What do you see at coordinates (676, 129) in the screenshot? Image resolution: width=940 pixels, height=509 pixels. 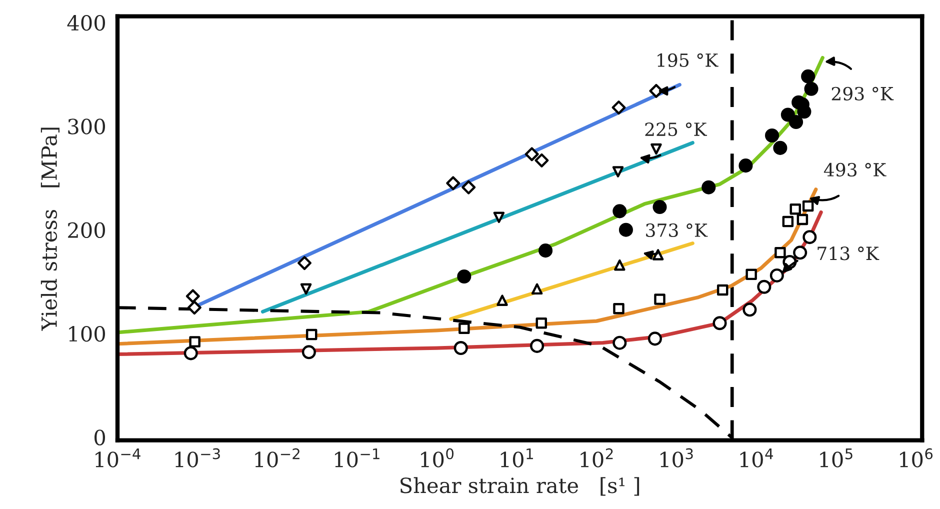 I see `annotation: 225 °K` at bounding box center [676, 129].